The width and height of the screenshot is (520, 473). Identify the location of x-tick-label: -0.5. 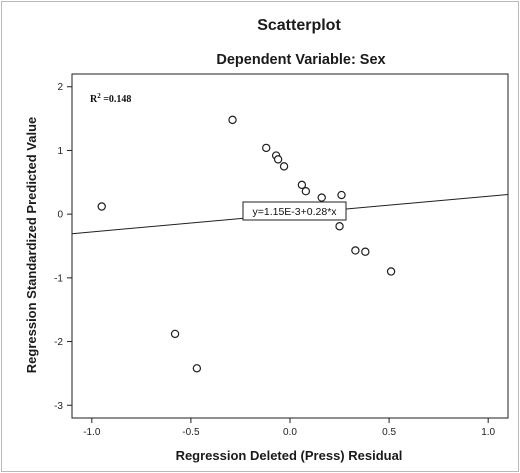
(191, 432).